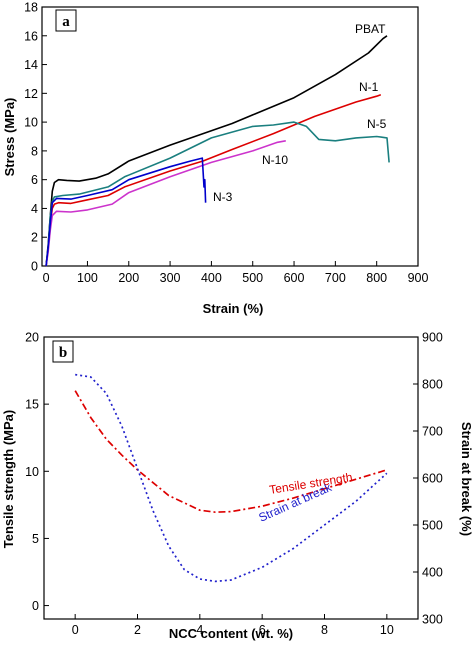  Describe the element at coordinates (432, 385) in the screenshot. I see `panel-b-y2-tick-label: 800` at that location.